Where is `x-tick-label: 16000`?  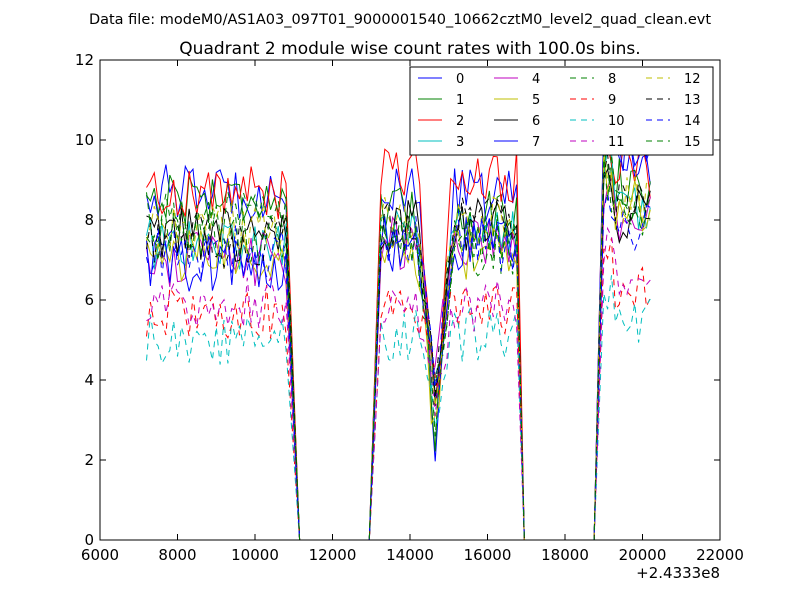 x-tick-label: 16000 is located at coordinates (488, 555).